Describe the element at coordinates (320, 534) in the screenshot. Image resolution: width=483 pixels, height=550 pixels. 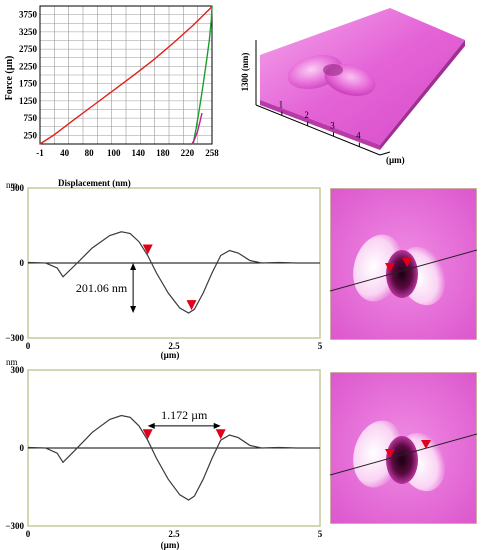
I see `p2-x-tick-label: 5` at that location.